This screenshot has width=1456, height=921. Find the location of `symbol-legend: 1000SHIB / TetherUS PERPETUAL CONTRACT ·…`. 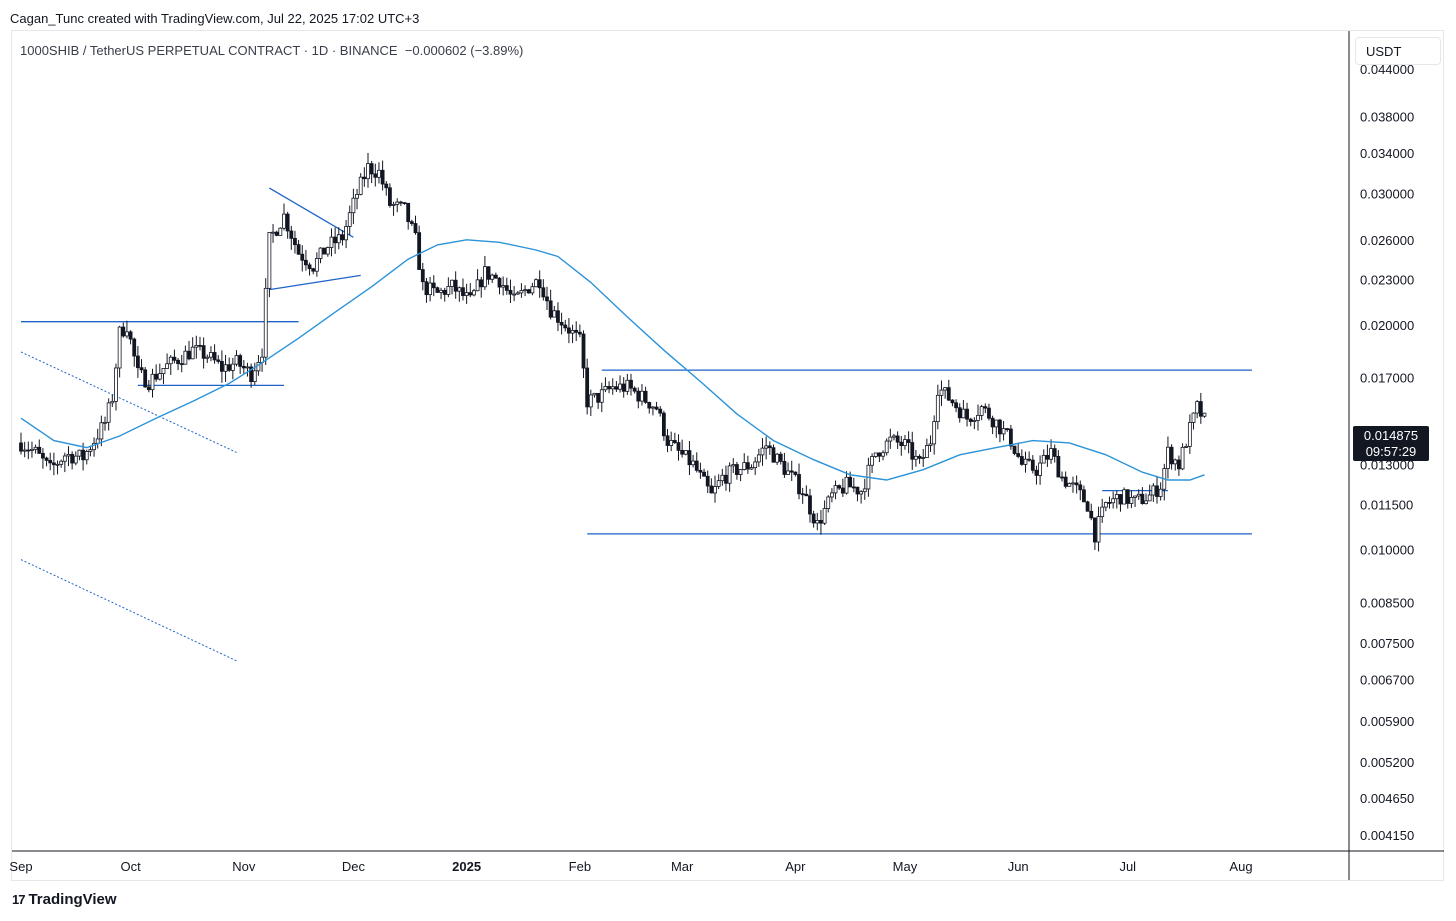

symbol-legend: 1000SHIB / TetherUS PERPETUAL CONTRACT ·… is located at coordinates (271, 50).